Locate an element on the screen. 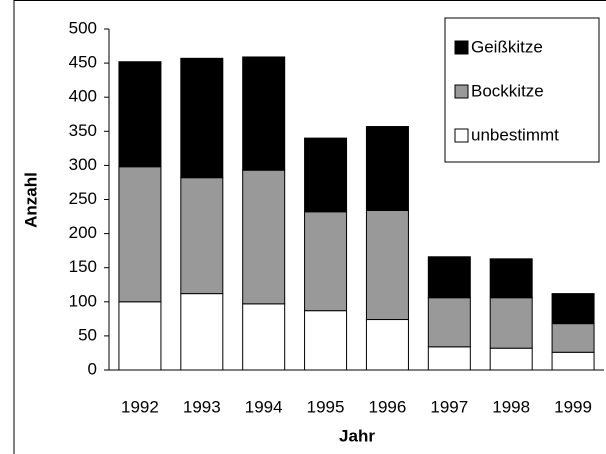  x-tick-label: 1999 is located at coordinates (573, 406).